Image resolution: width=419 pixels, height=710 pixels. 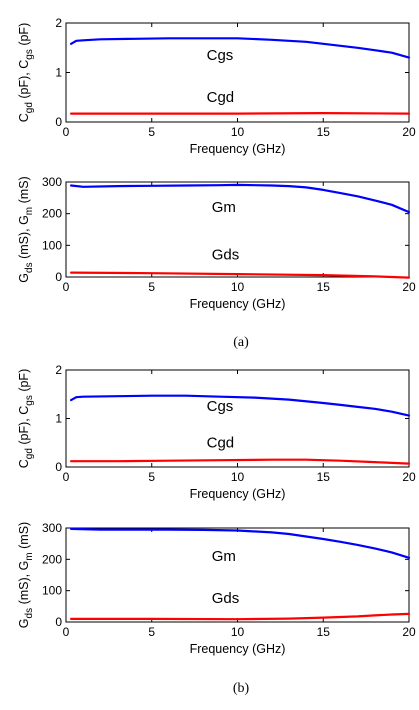 What do you see at coordinates (241, 342) in the screenshot?
I see `caption-a: (a)` at bounding box center [241, 342].